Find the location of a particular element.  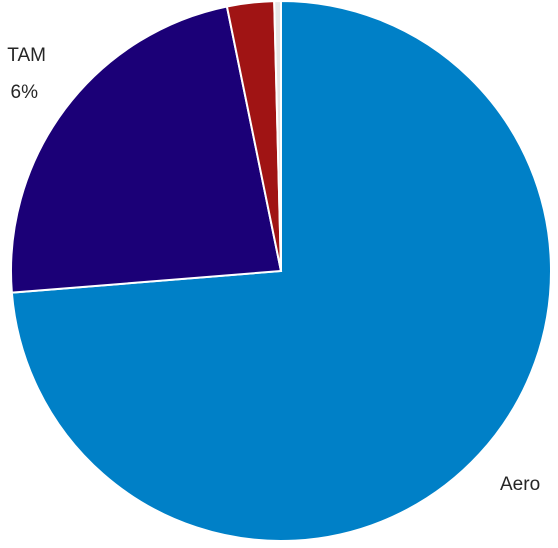

slice-label-tam: TAM is located at coordinates (26, 55).